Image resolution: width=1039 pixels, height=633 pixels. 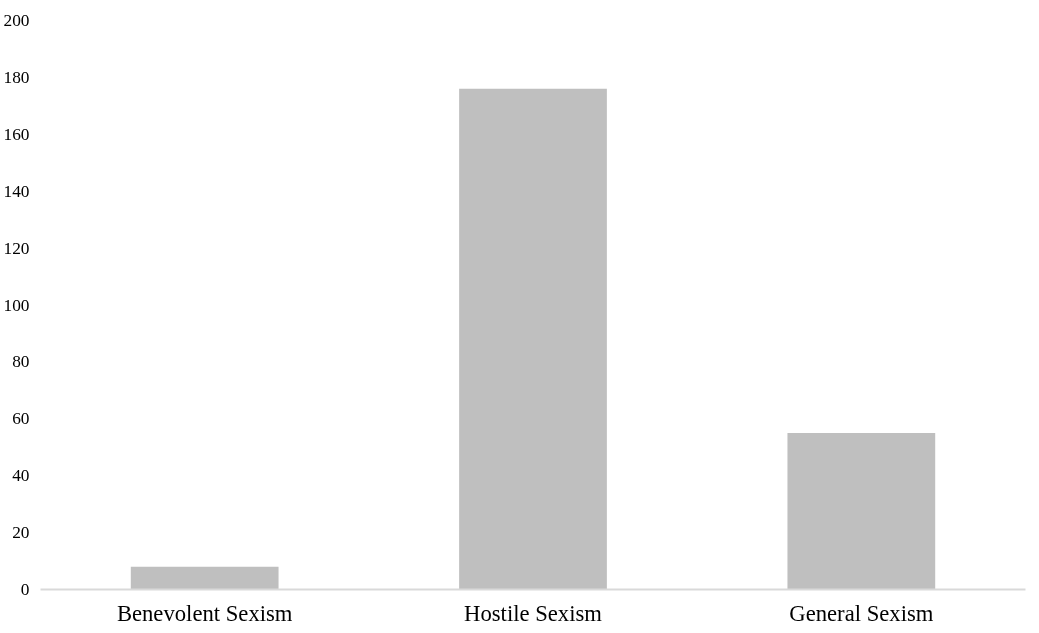 What do you see at coordinates (533, 613) in the screenshot?
I see `x-tick-label: Hostile Sexism` at bounding box center [533, 613].